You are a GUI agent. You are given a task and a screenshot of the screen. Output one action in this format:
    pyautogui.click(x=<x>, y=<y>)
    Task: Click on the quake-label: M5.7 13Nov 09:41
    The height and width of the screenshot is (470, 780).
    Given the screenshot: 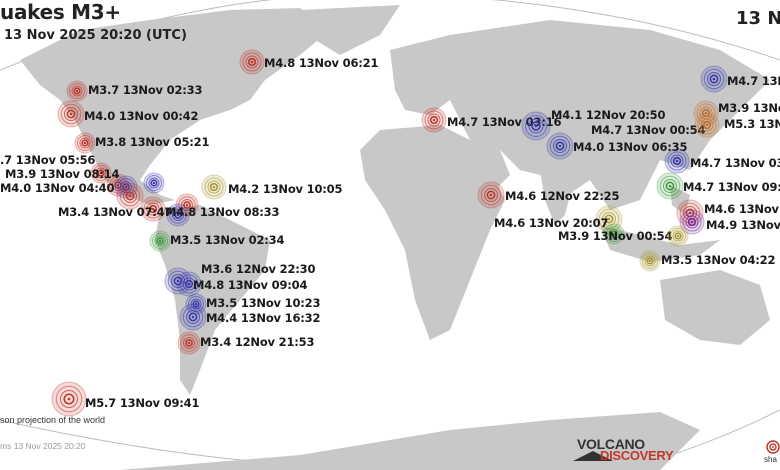 What is the action you would take?
    pyautogui.click(x=142, y=403)
    